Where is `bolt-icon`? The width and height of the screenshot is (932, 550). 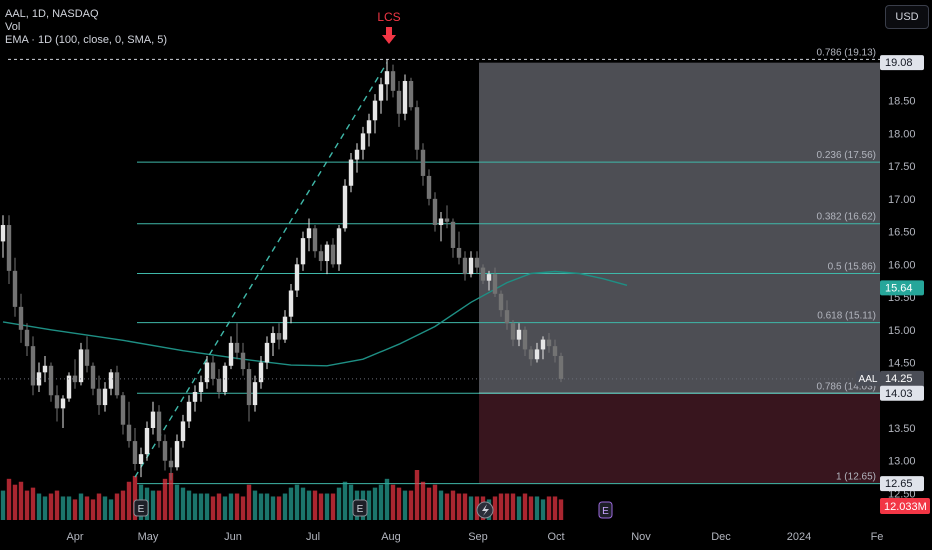 bolt-icon is located at coordinates (485, 510).